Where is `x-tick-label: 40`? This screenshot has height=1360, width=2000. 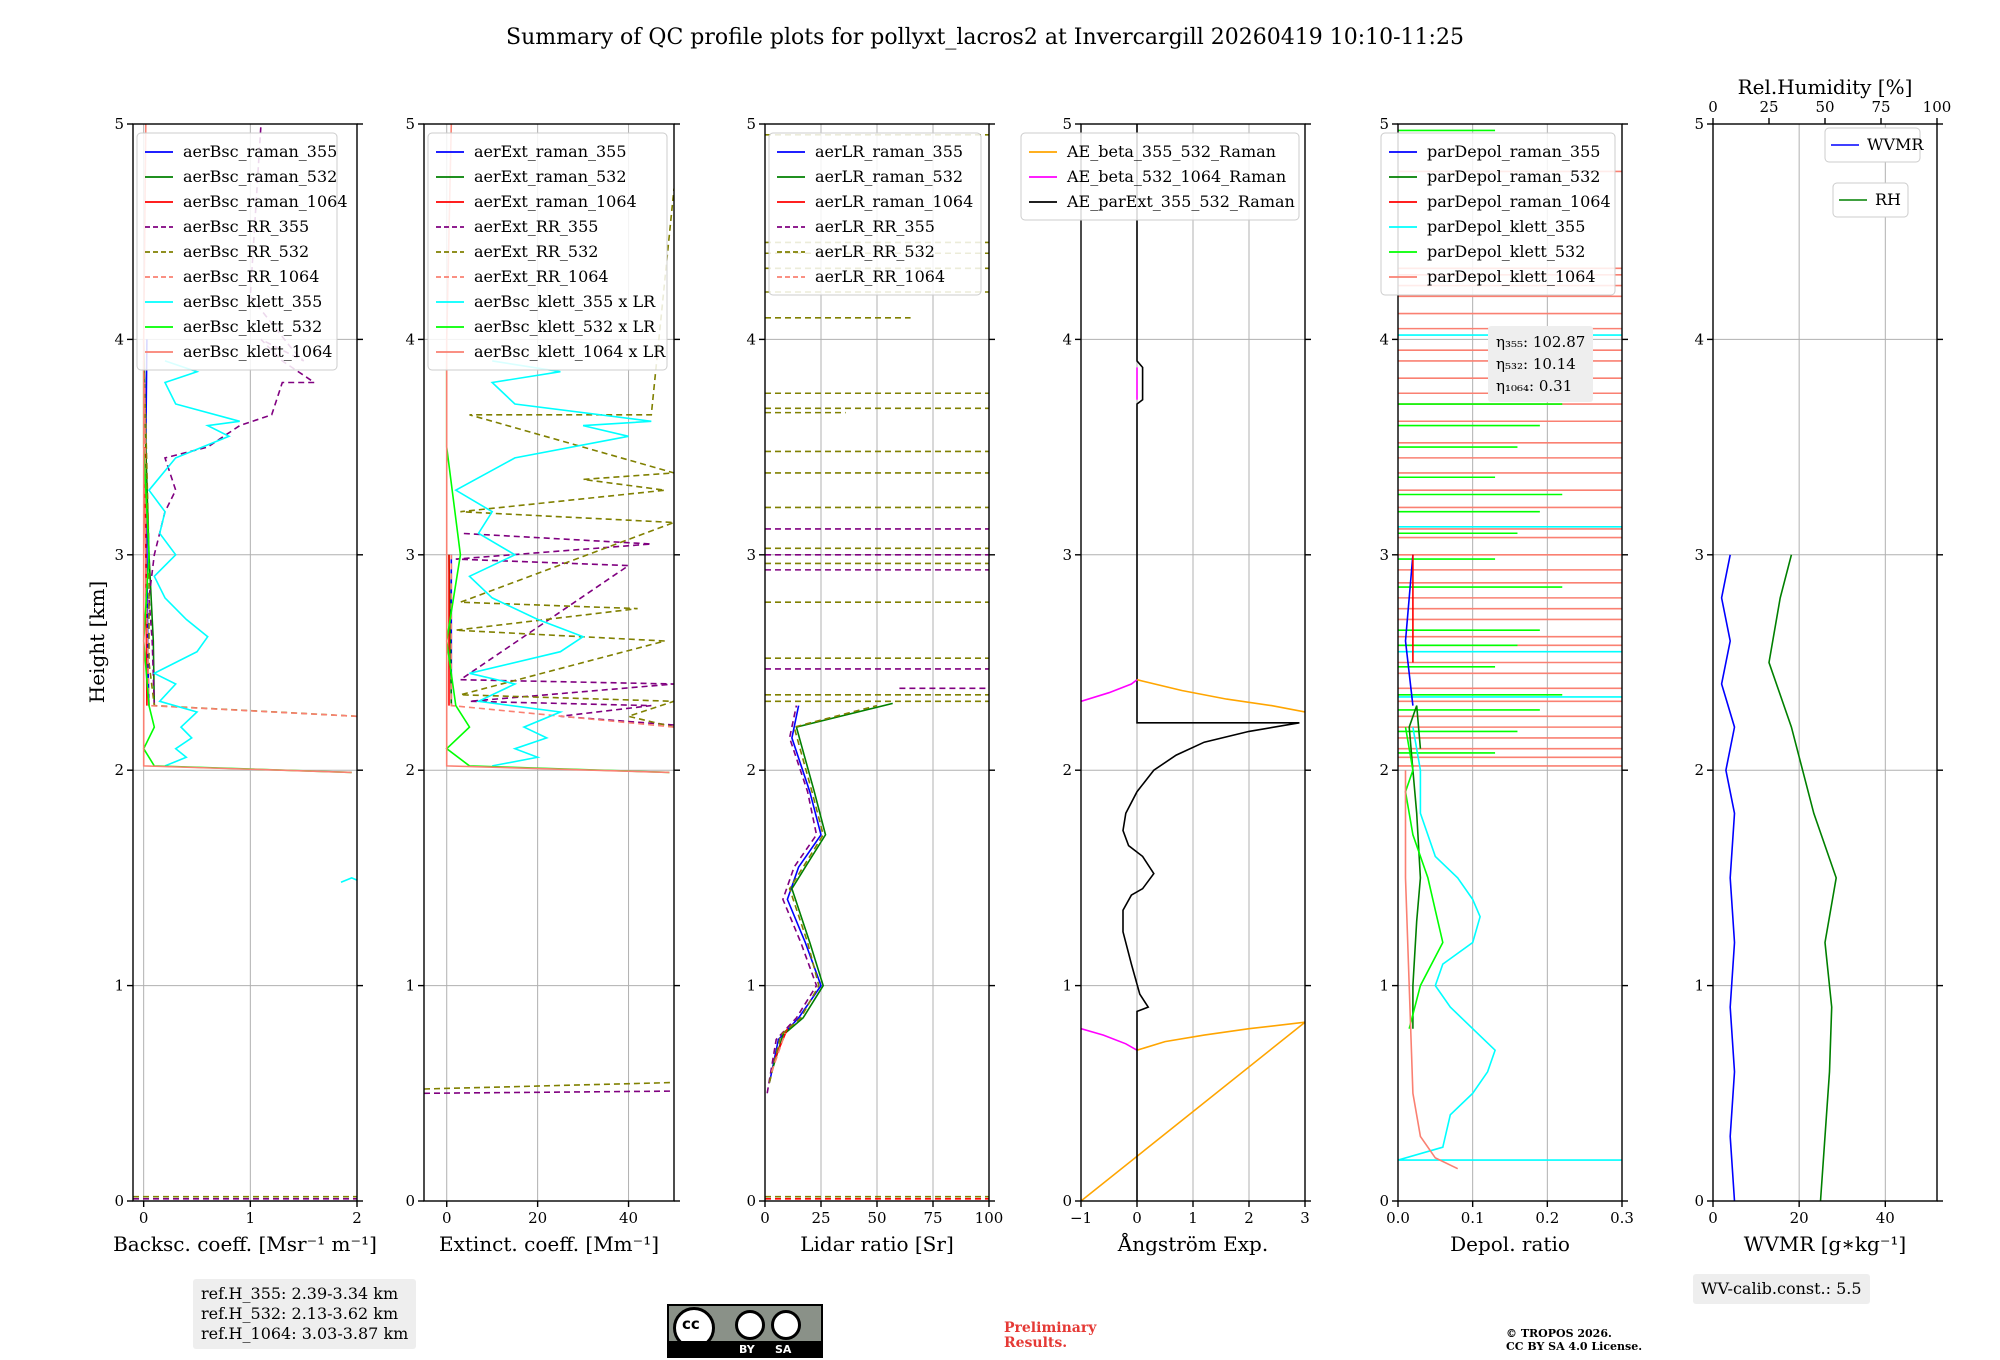
x-tick-label: 40 is located at coordinates (628, 1218).